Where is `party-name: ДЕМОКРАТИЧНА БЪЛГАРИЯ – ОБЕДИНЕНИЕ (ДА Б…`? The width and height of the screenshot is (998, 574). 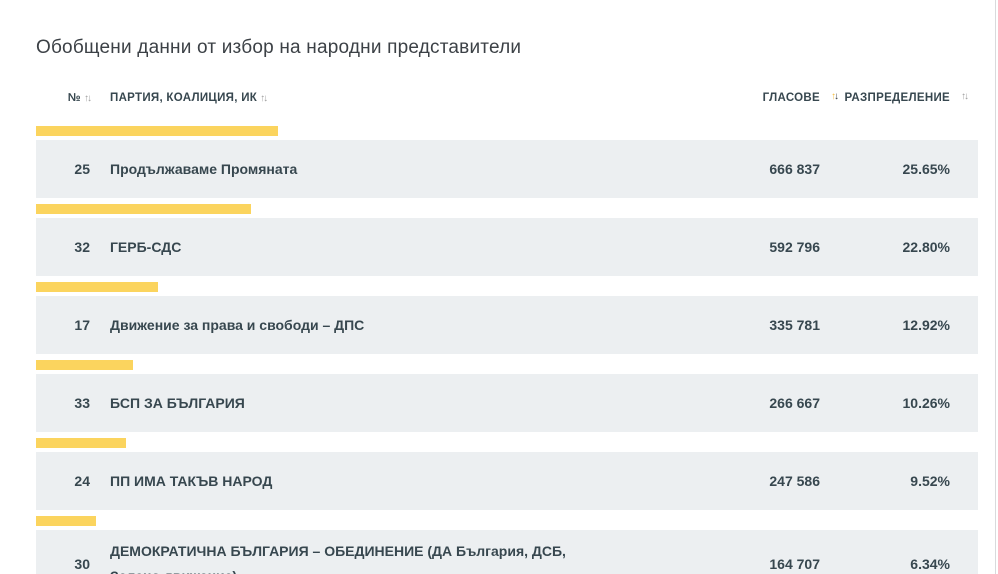 party-name: ДЕМОКРАТИЧНА БЪЛГАРИЯ – ОБЕДИНЕНИЕ (ДА Б… is located at coordinates (338, 558).